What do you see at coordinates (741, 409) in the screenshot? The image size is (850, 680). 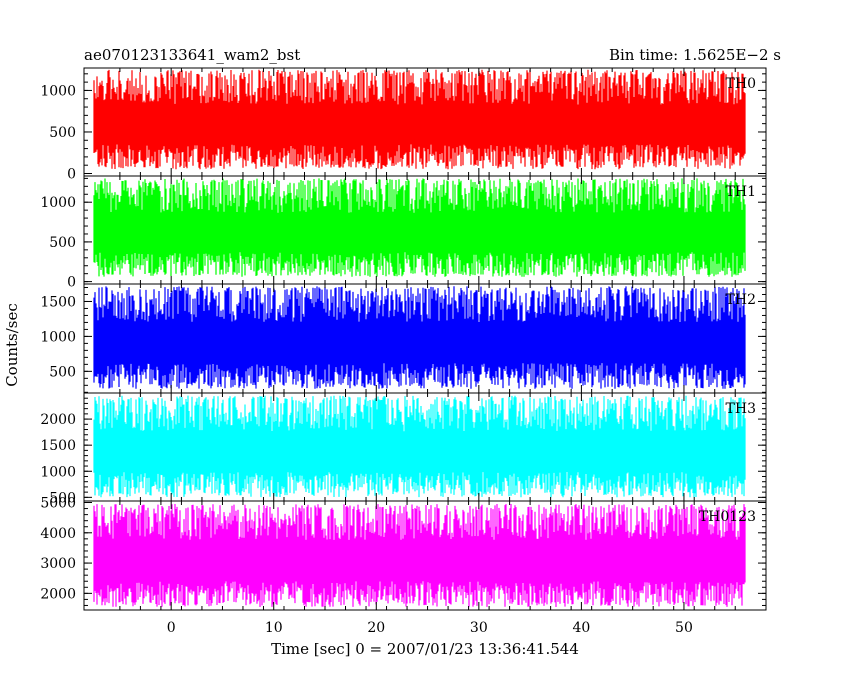 I see `panel-label-th3: TH3` at bounding box center [741, 409].